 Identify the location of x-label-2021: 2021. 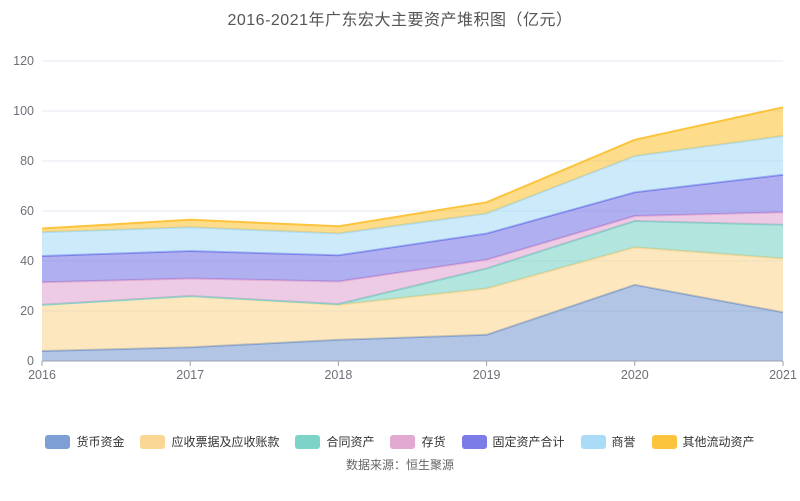
(783, 375).